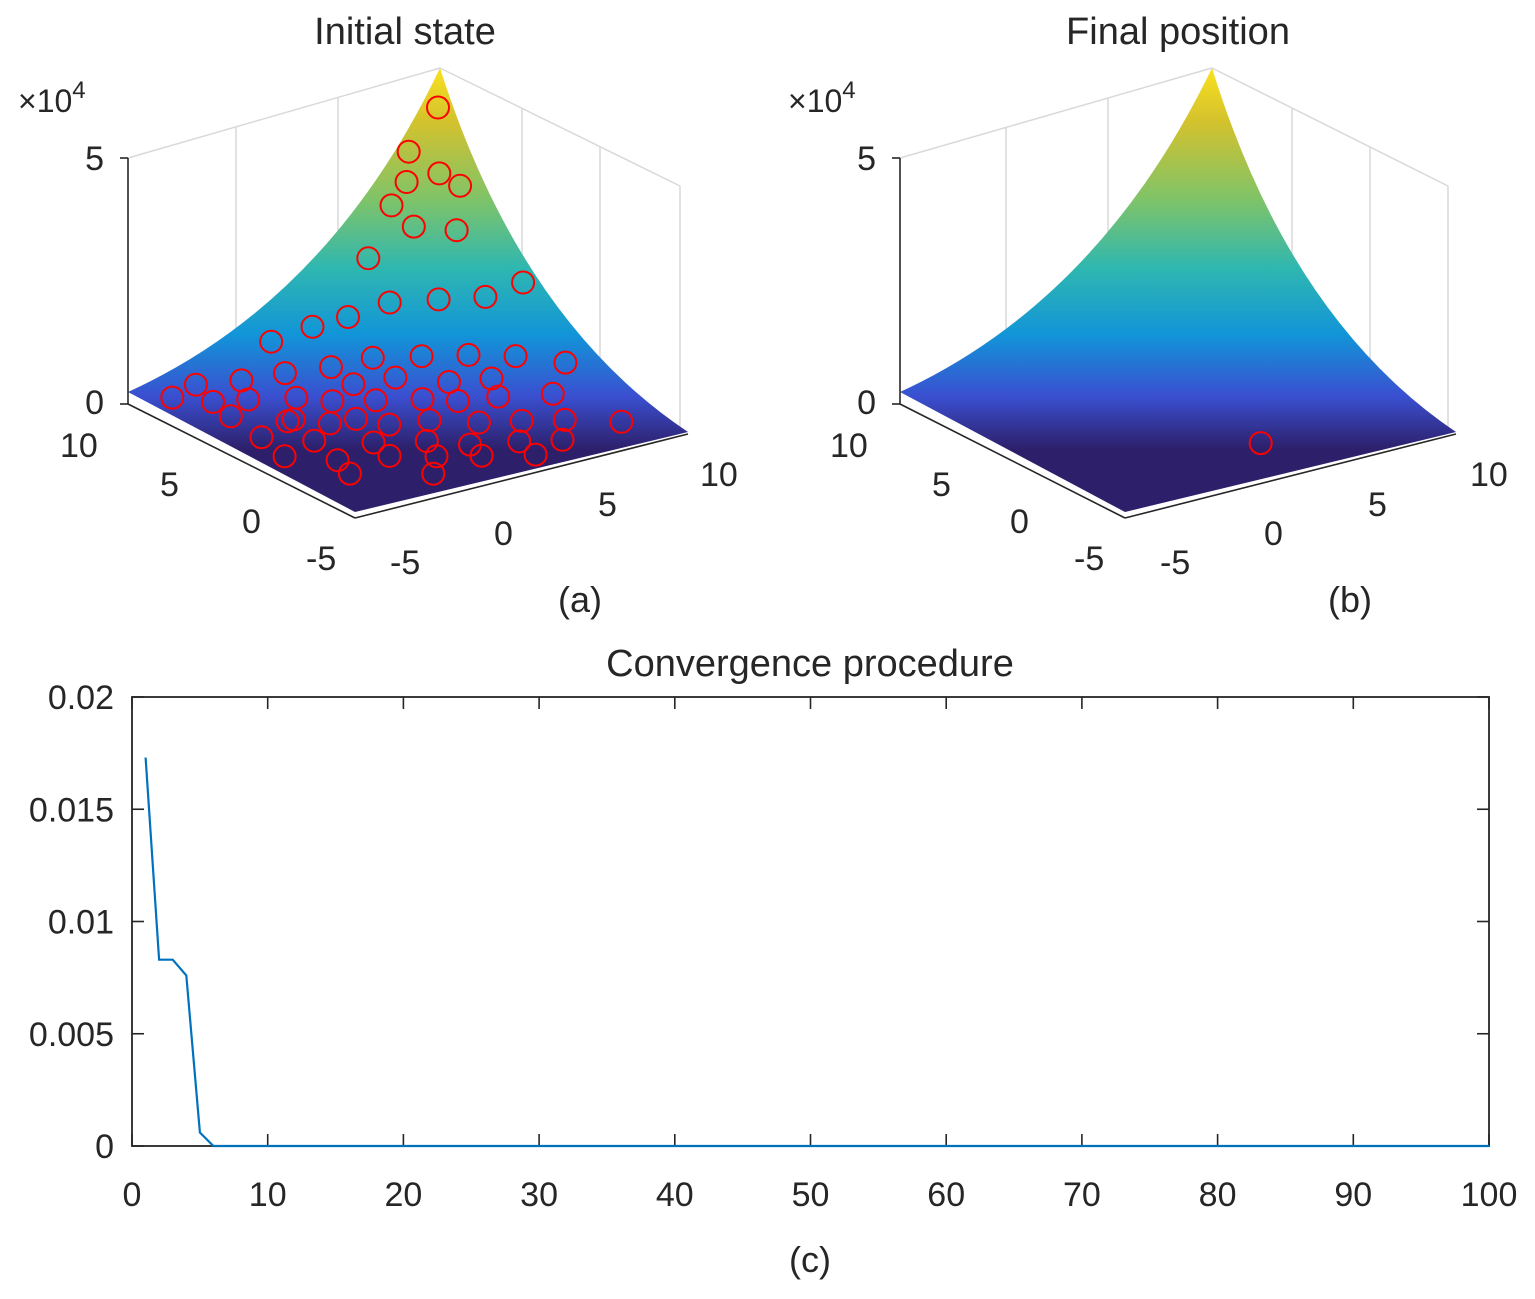  What do you see at coordinates (539, 1195) in the screenshot?
I see `x-tick-label: 30` at bounding box center [539, 1195].